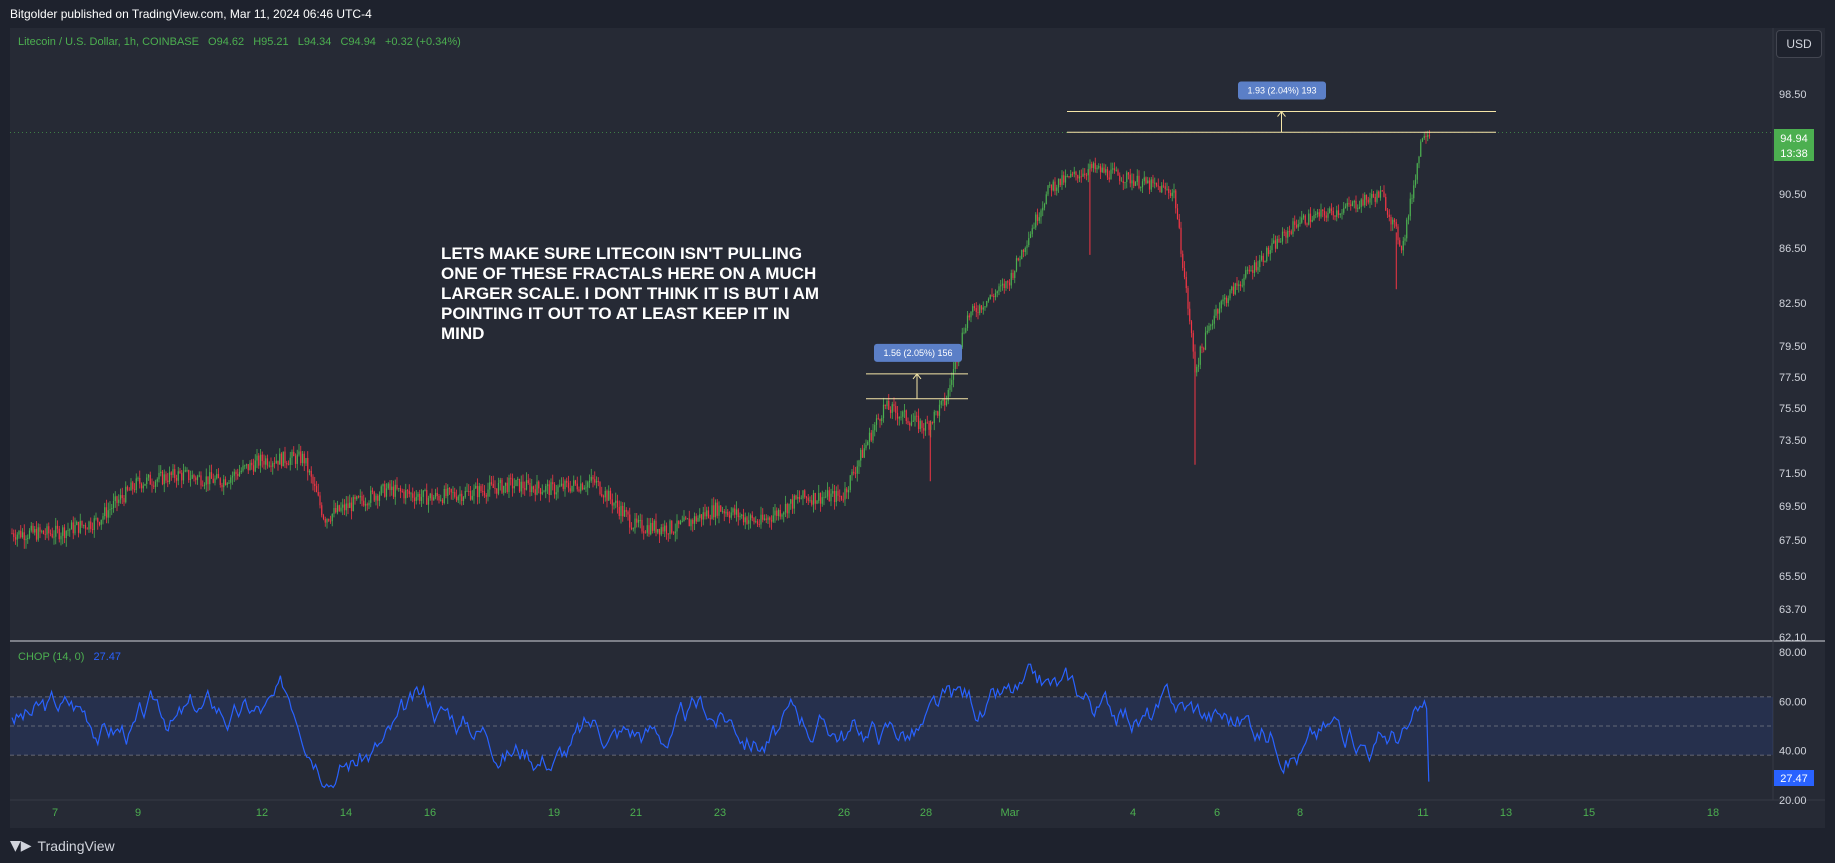  Describe the element at coordinates (62, 846) in the screenshot. I see `brand: ▼▶ TradingView` at that location.